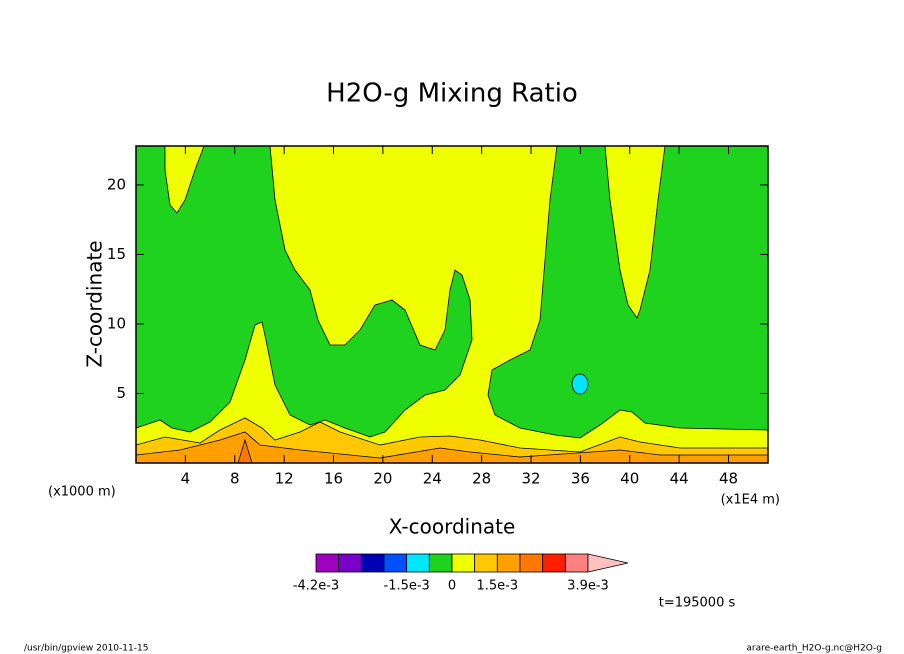 The height and width of the screenshot is (654, 904). I want to click on y-tick-label: 15, so click(116, 254).